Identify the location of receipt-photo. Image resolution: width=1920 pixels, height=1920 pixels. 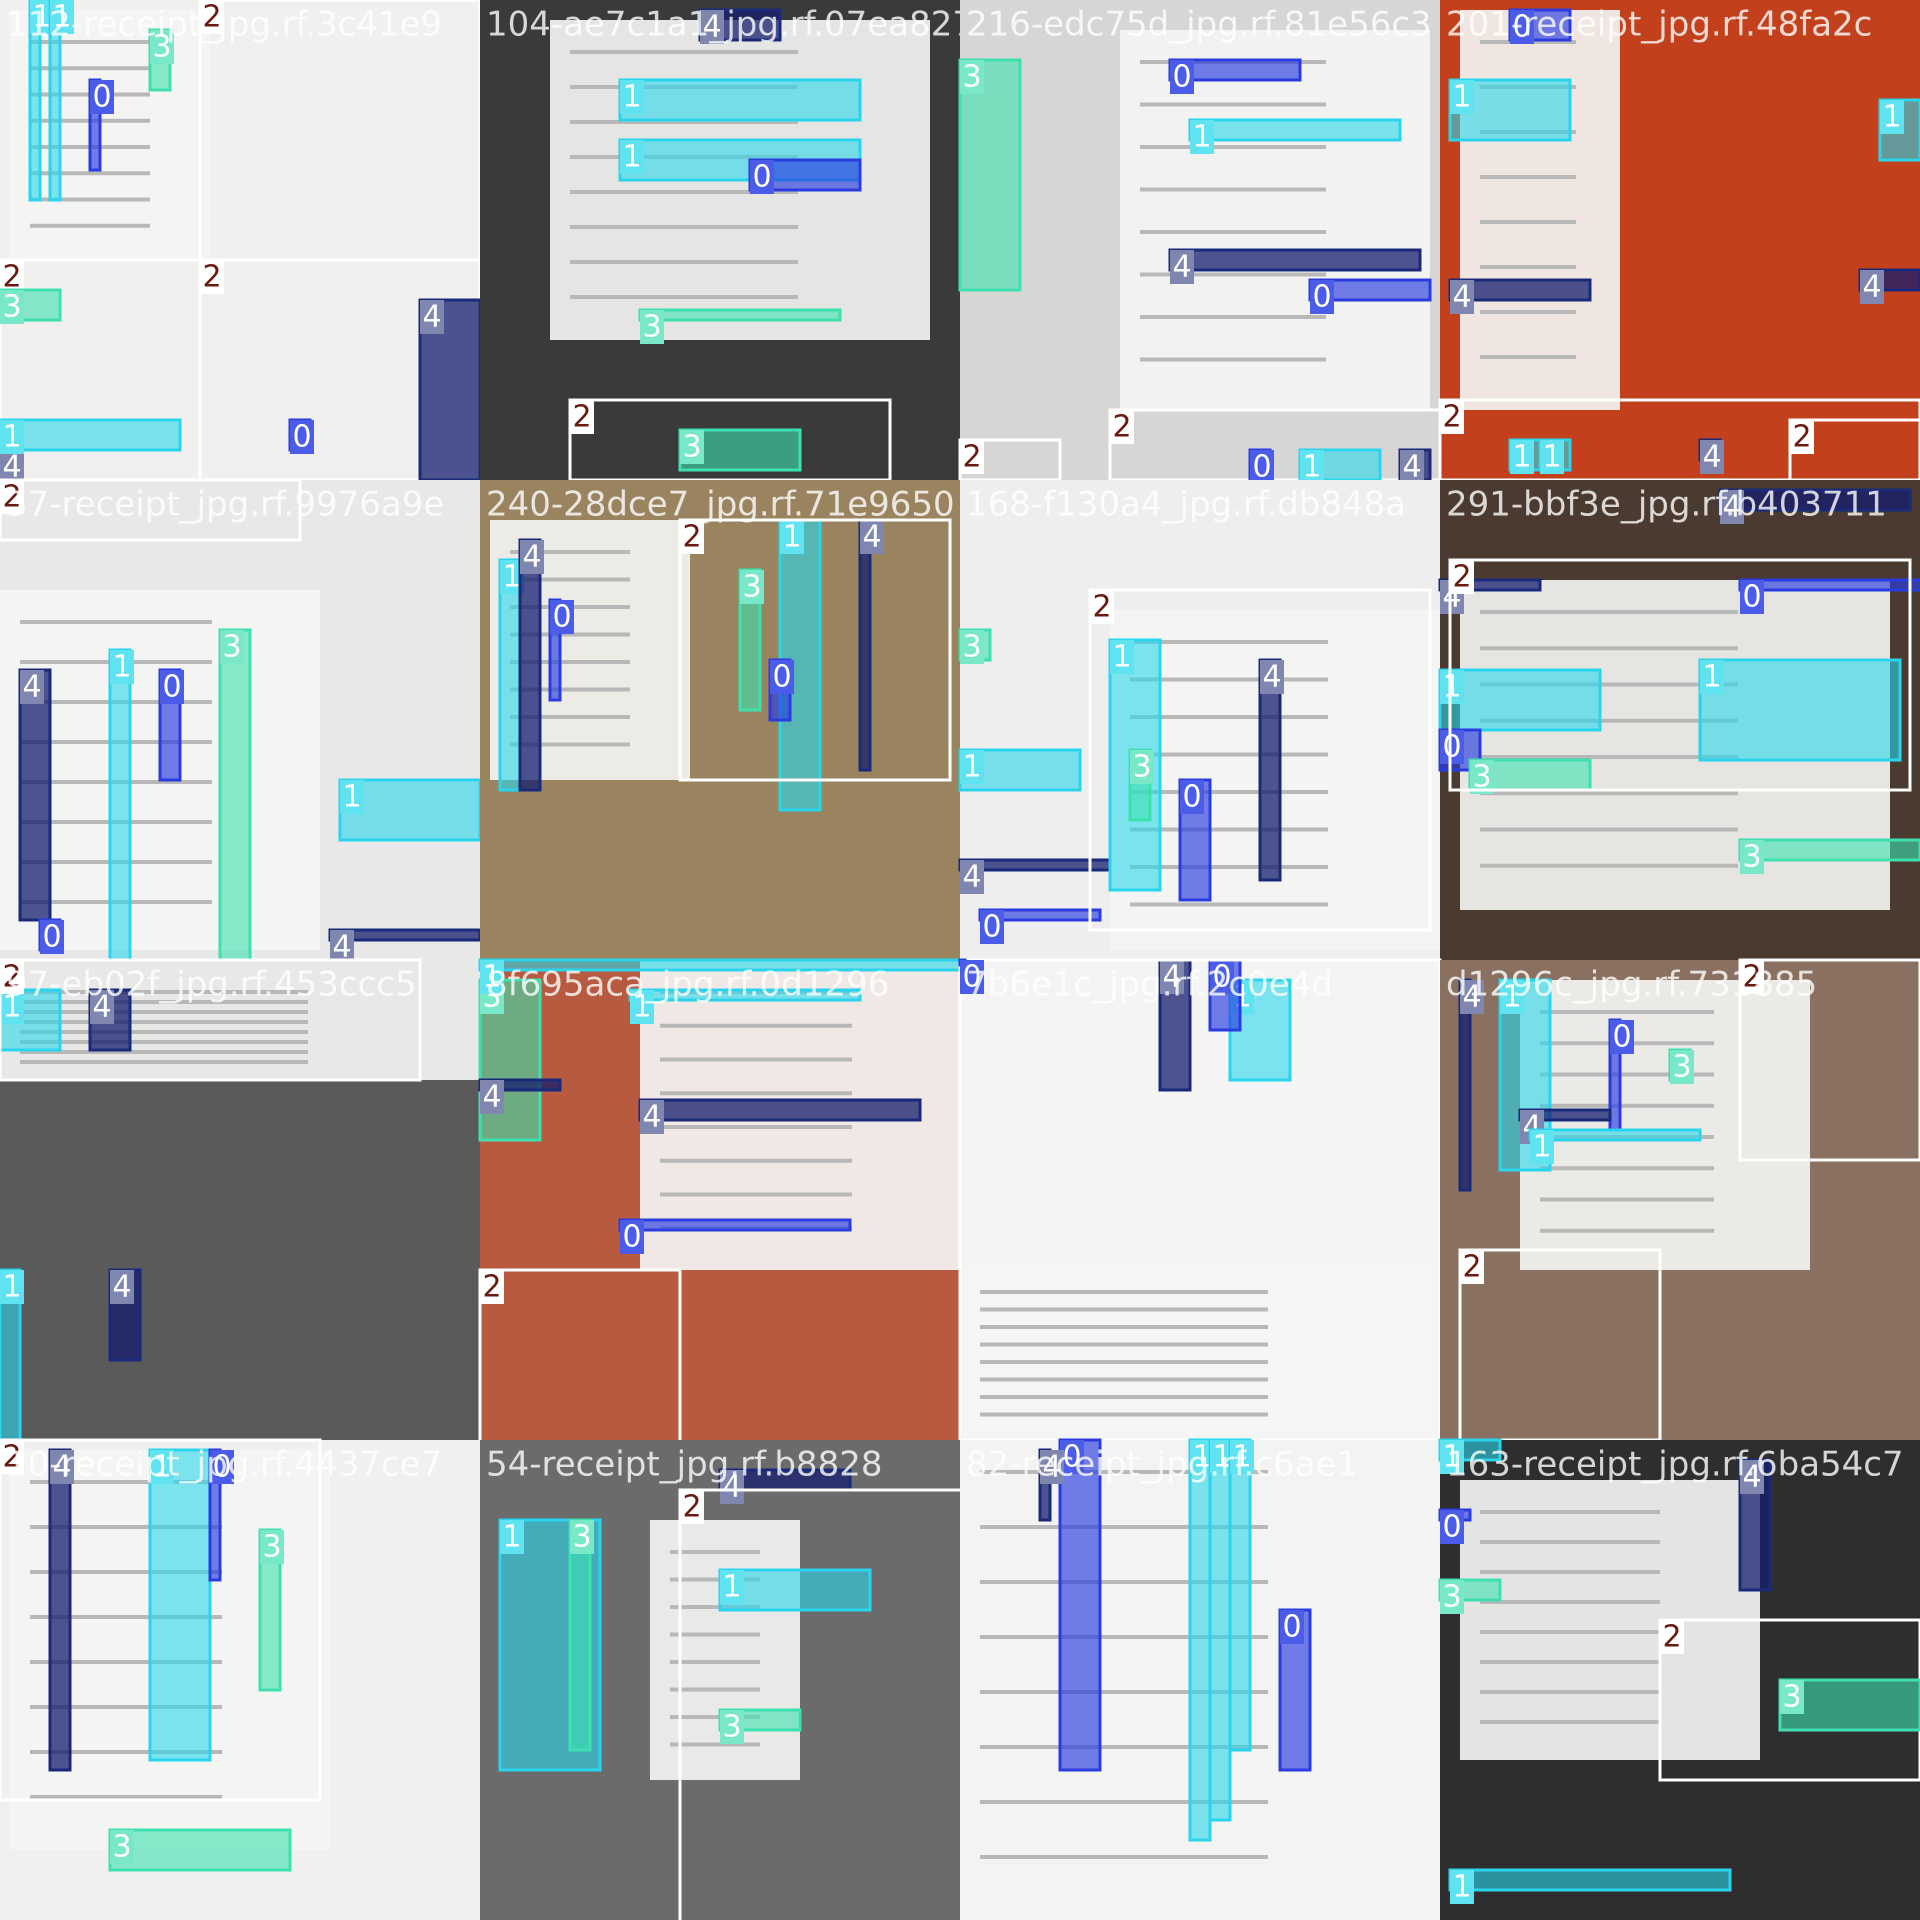
(1665, 1125).